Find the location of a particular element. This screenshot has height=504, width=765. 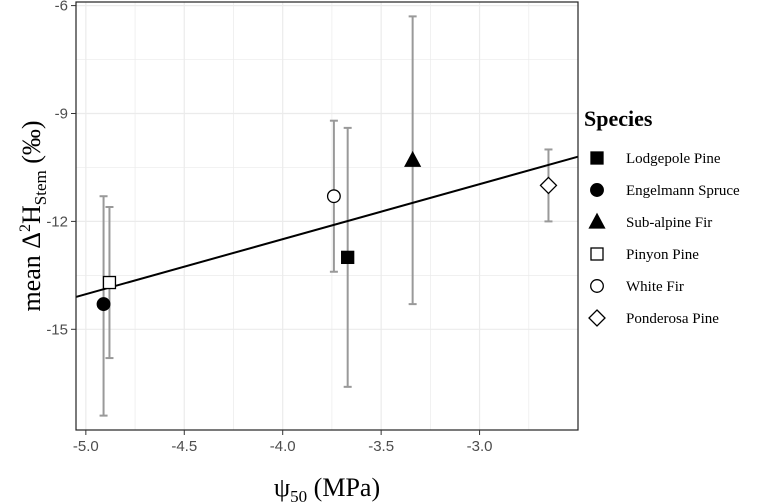

x-tick-label: -4.5 is located at coordinates (184, 446).